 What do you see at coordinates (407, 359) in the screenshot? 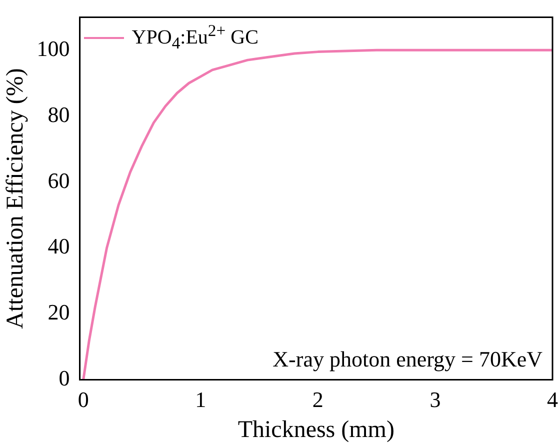
I see `annotation: X-ray photon energy = 70KeV` at bounding box center [407, 359].